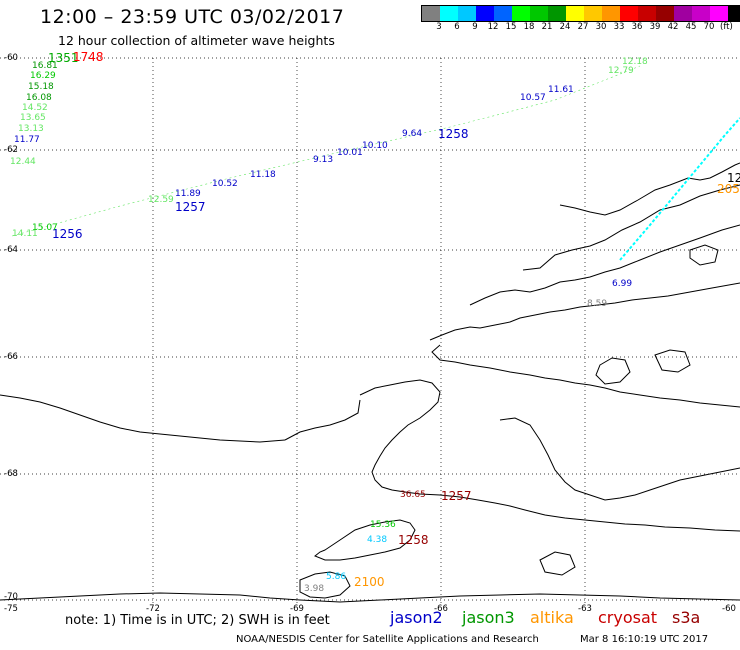  What do you see at coordinates (457, 27) in the screenshot?
I see `colorbar-tick-label: 6` at bounding box center [457, 27].